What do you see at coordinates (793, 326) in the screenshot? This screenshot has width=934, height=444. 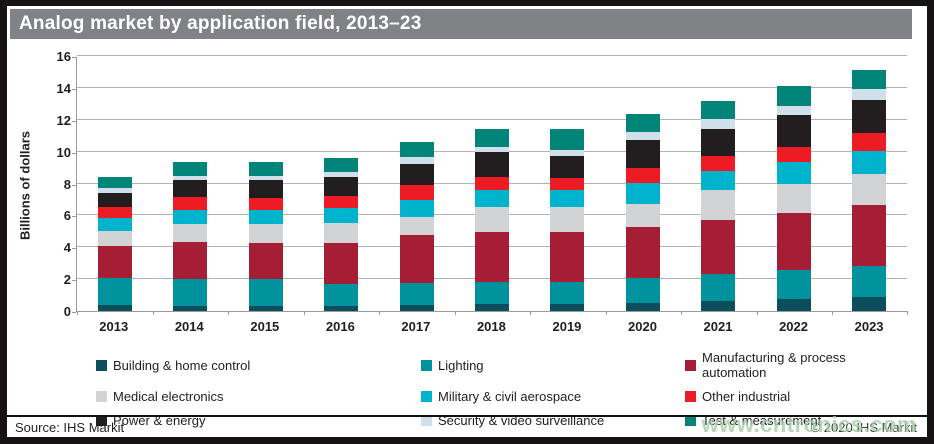 I see `x-tick-label: 2022` at bounding box center [793, 326].